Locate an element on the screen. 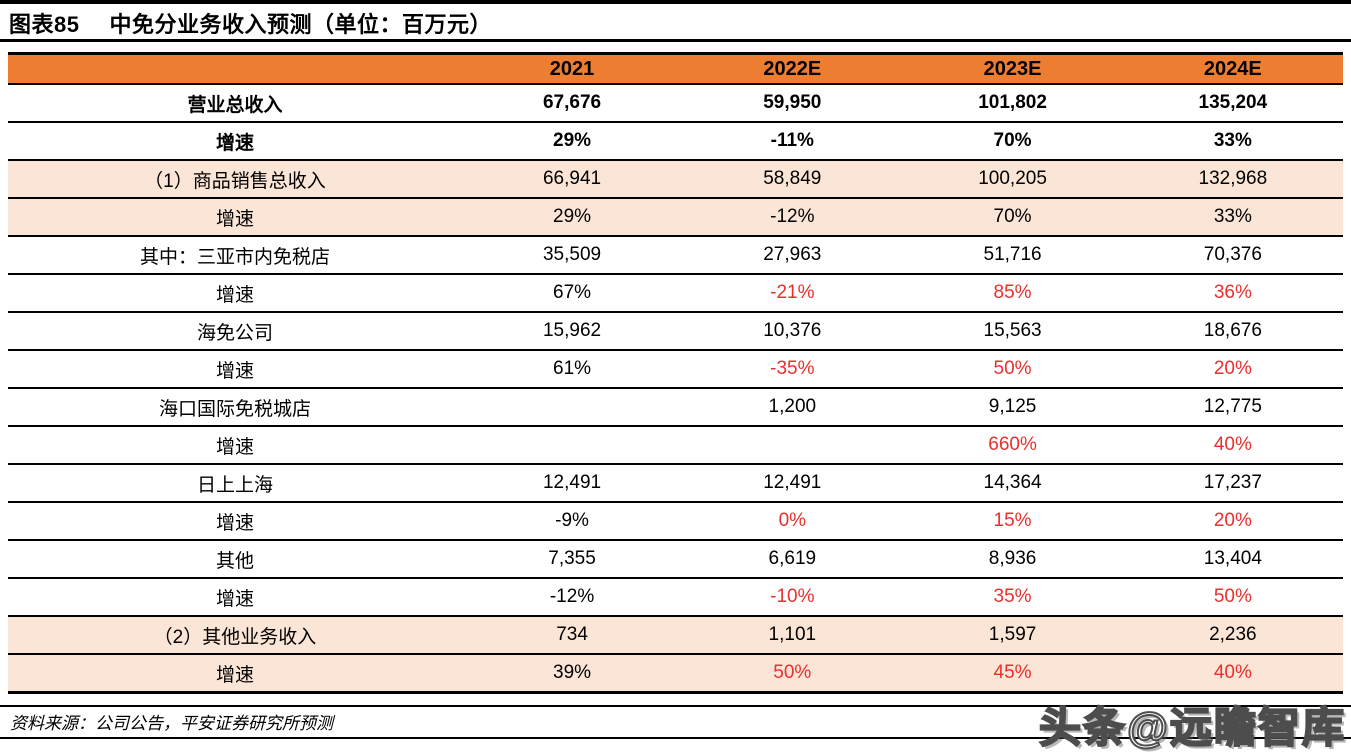 The image size is (1351, 754). value-cell: 8,936 is located at coordinates (1012, 559).